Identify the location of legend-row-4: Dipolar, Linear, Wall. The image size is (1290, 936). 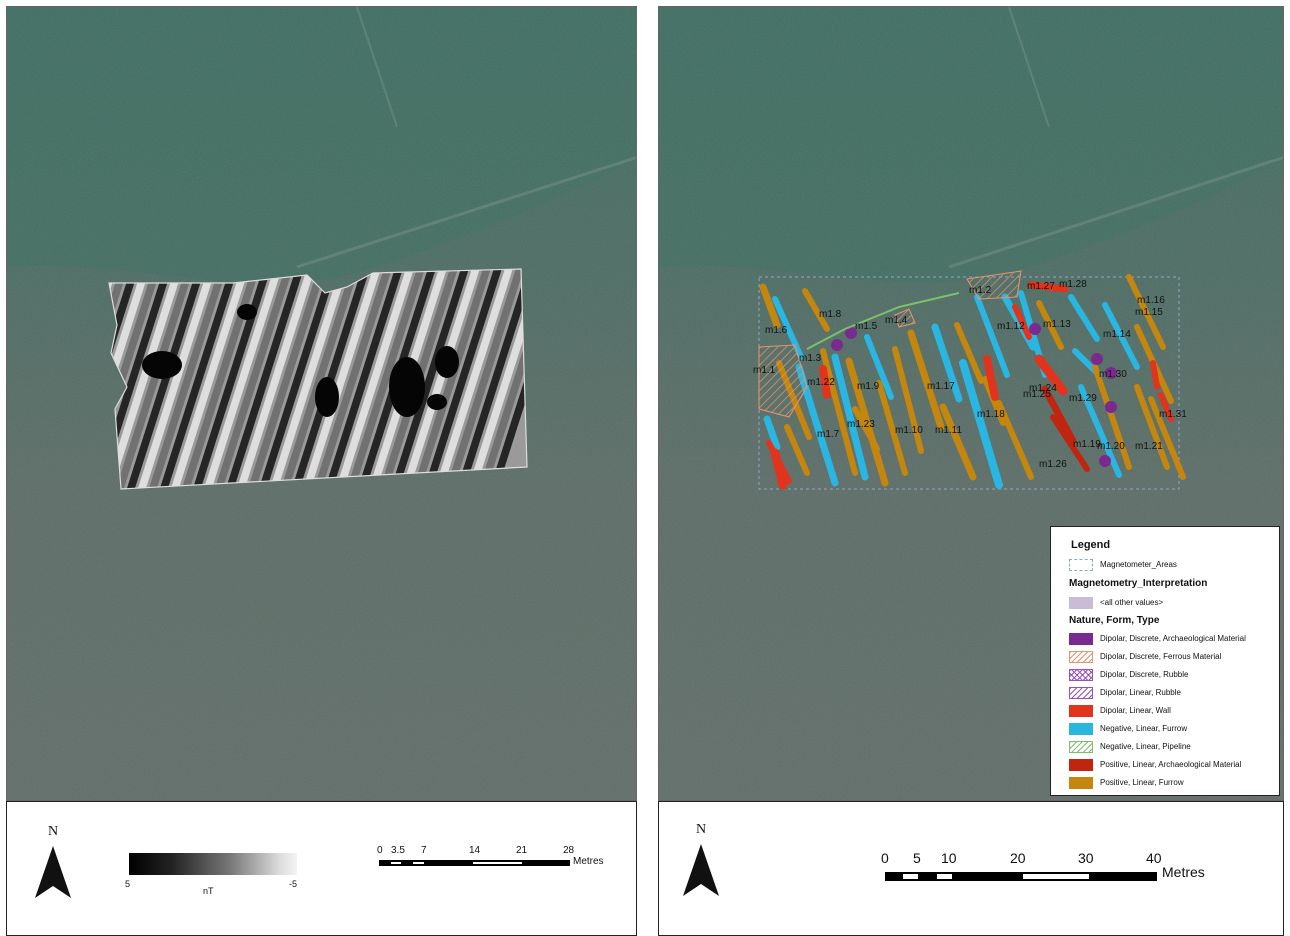
(1174, 712).